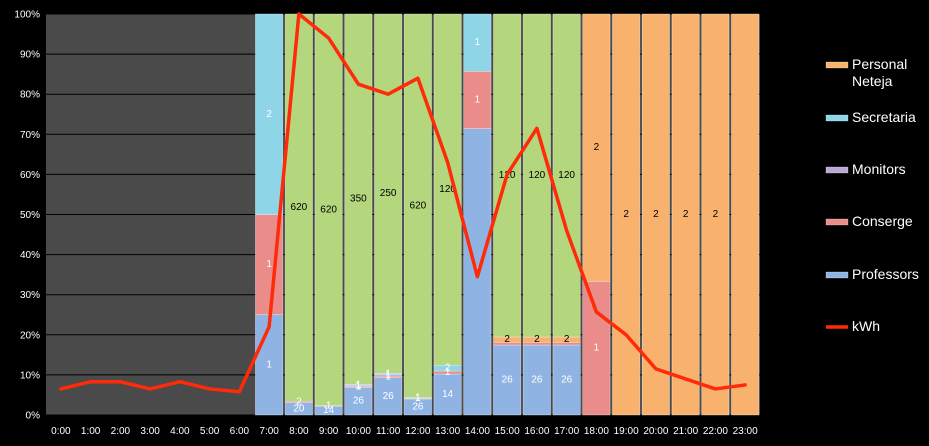 The height and width of the screenshot is (446, 929). Describe the element at coordinates (417, 431) in the screenshot. I see `x-tick-label: 12:00` at that location.